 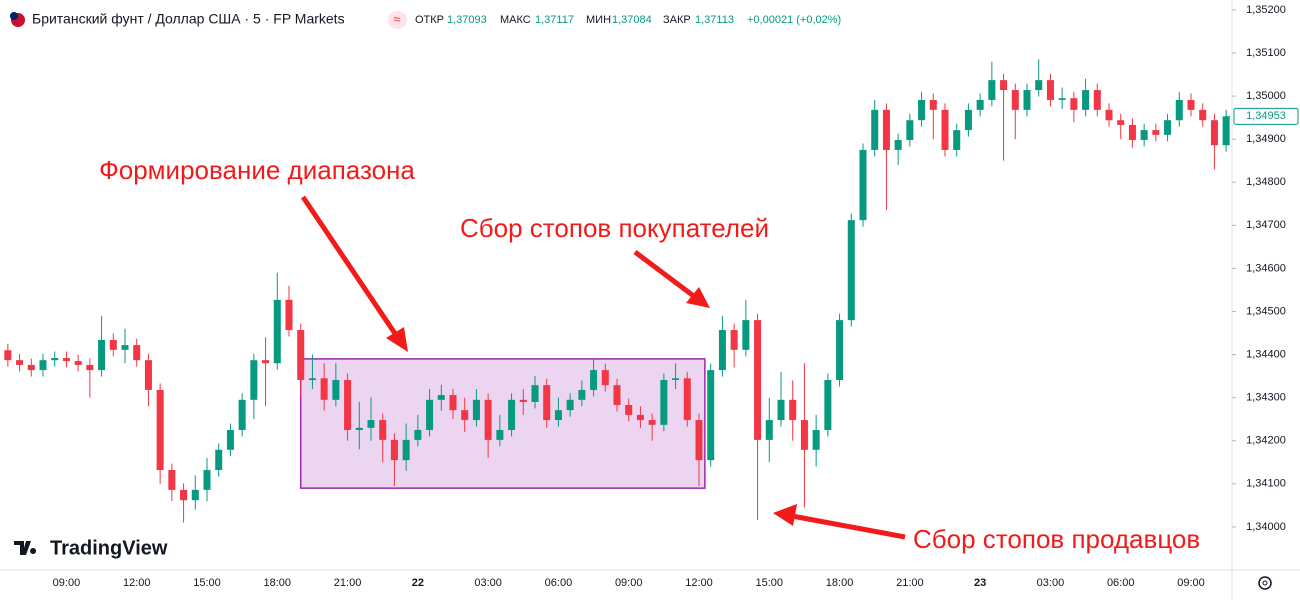 I want to click on x-tick-label: 15:00, so click(x=770, y=583).